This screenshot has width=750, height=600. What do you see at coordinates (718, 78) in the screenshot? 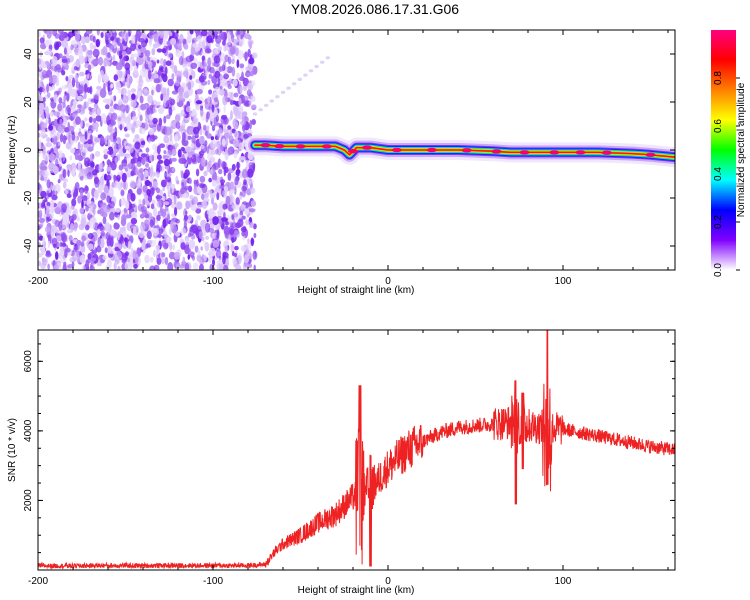
I see `colorbar-tick-label: 0.8` at bounding box center [718, 78].